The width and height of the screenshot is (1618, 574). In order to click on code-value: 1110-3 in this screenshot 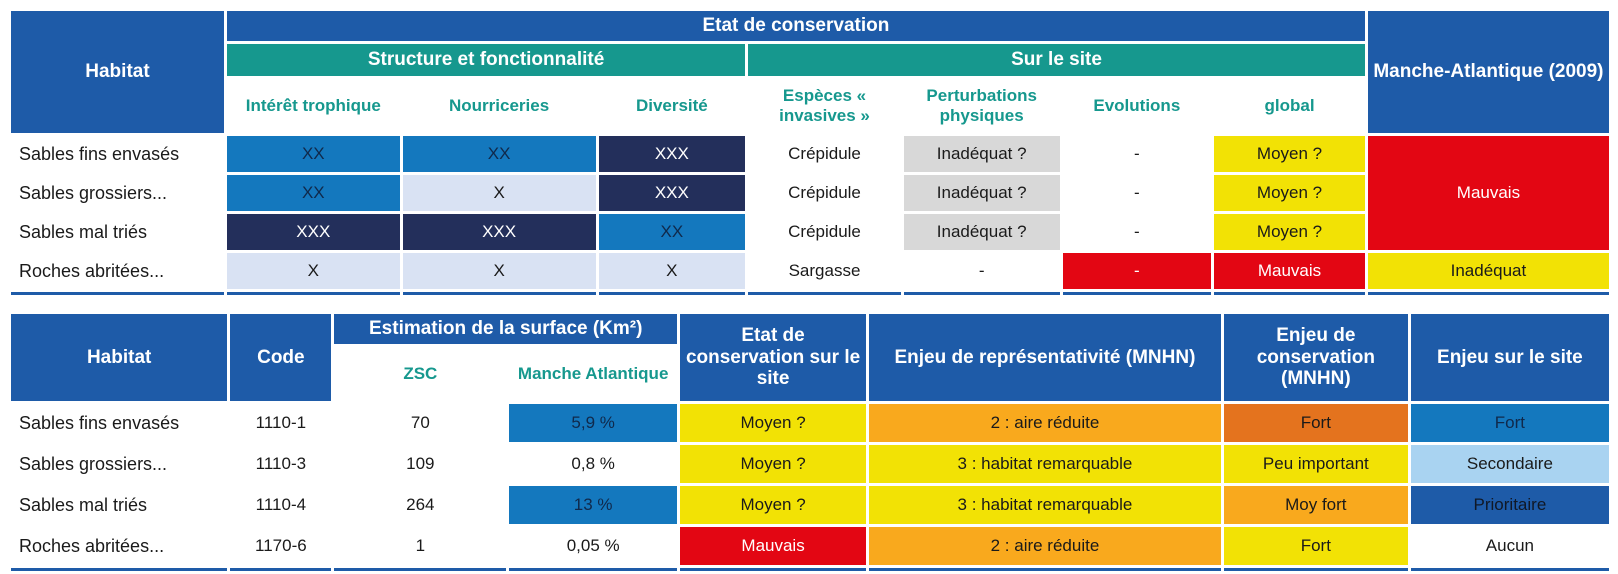, I will do `click(281, 464)`.